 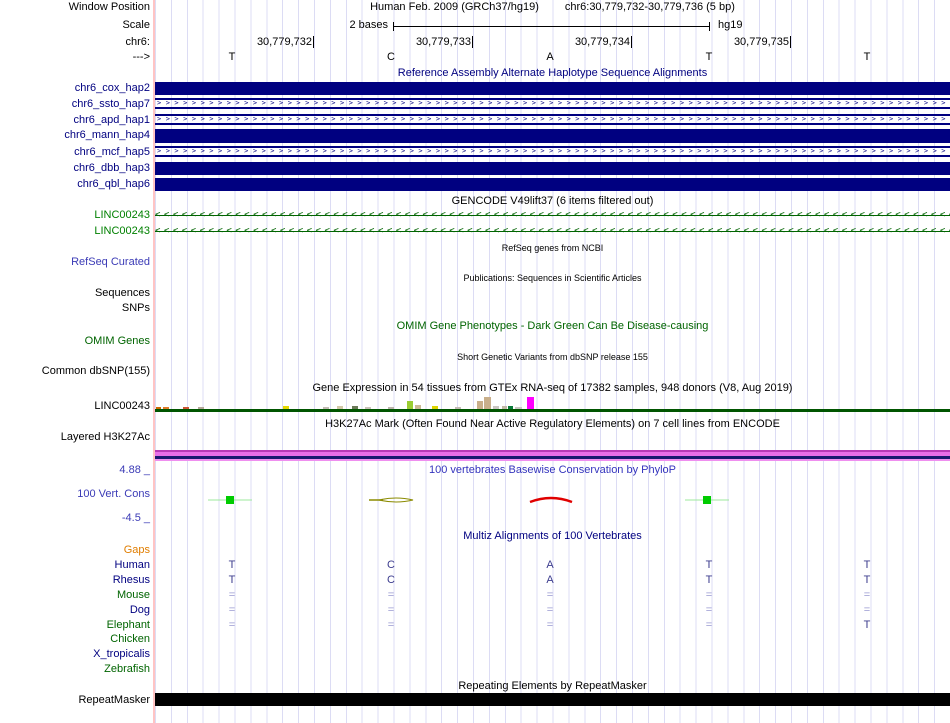 I want to click on multiz-track-title: Multiz Alignments of 100 Vertebrates, so click(x=552, y=536).